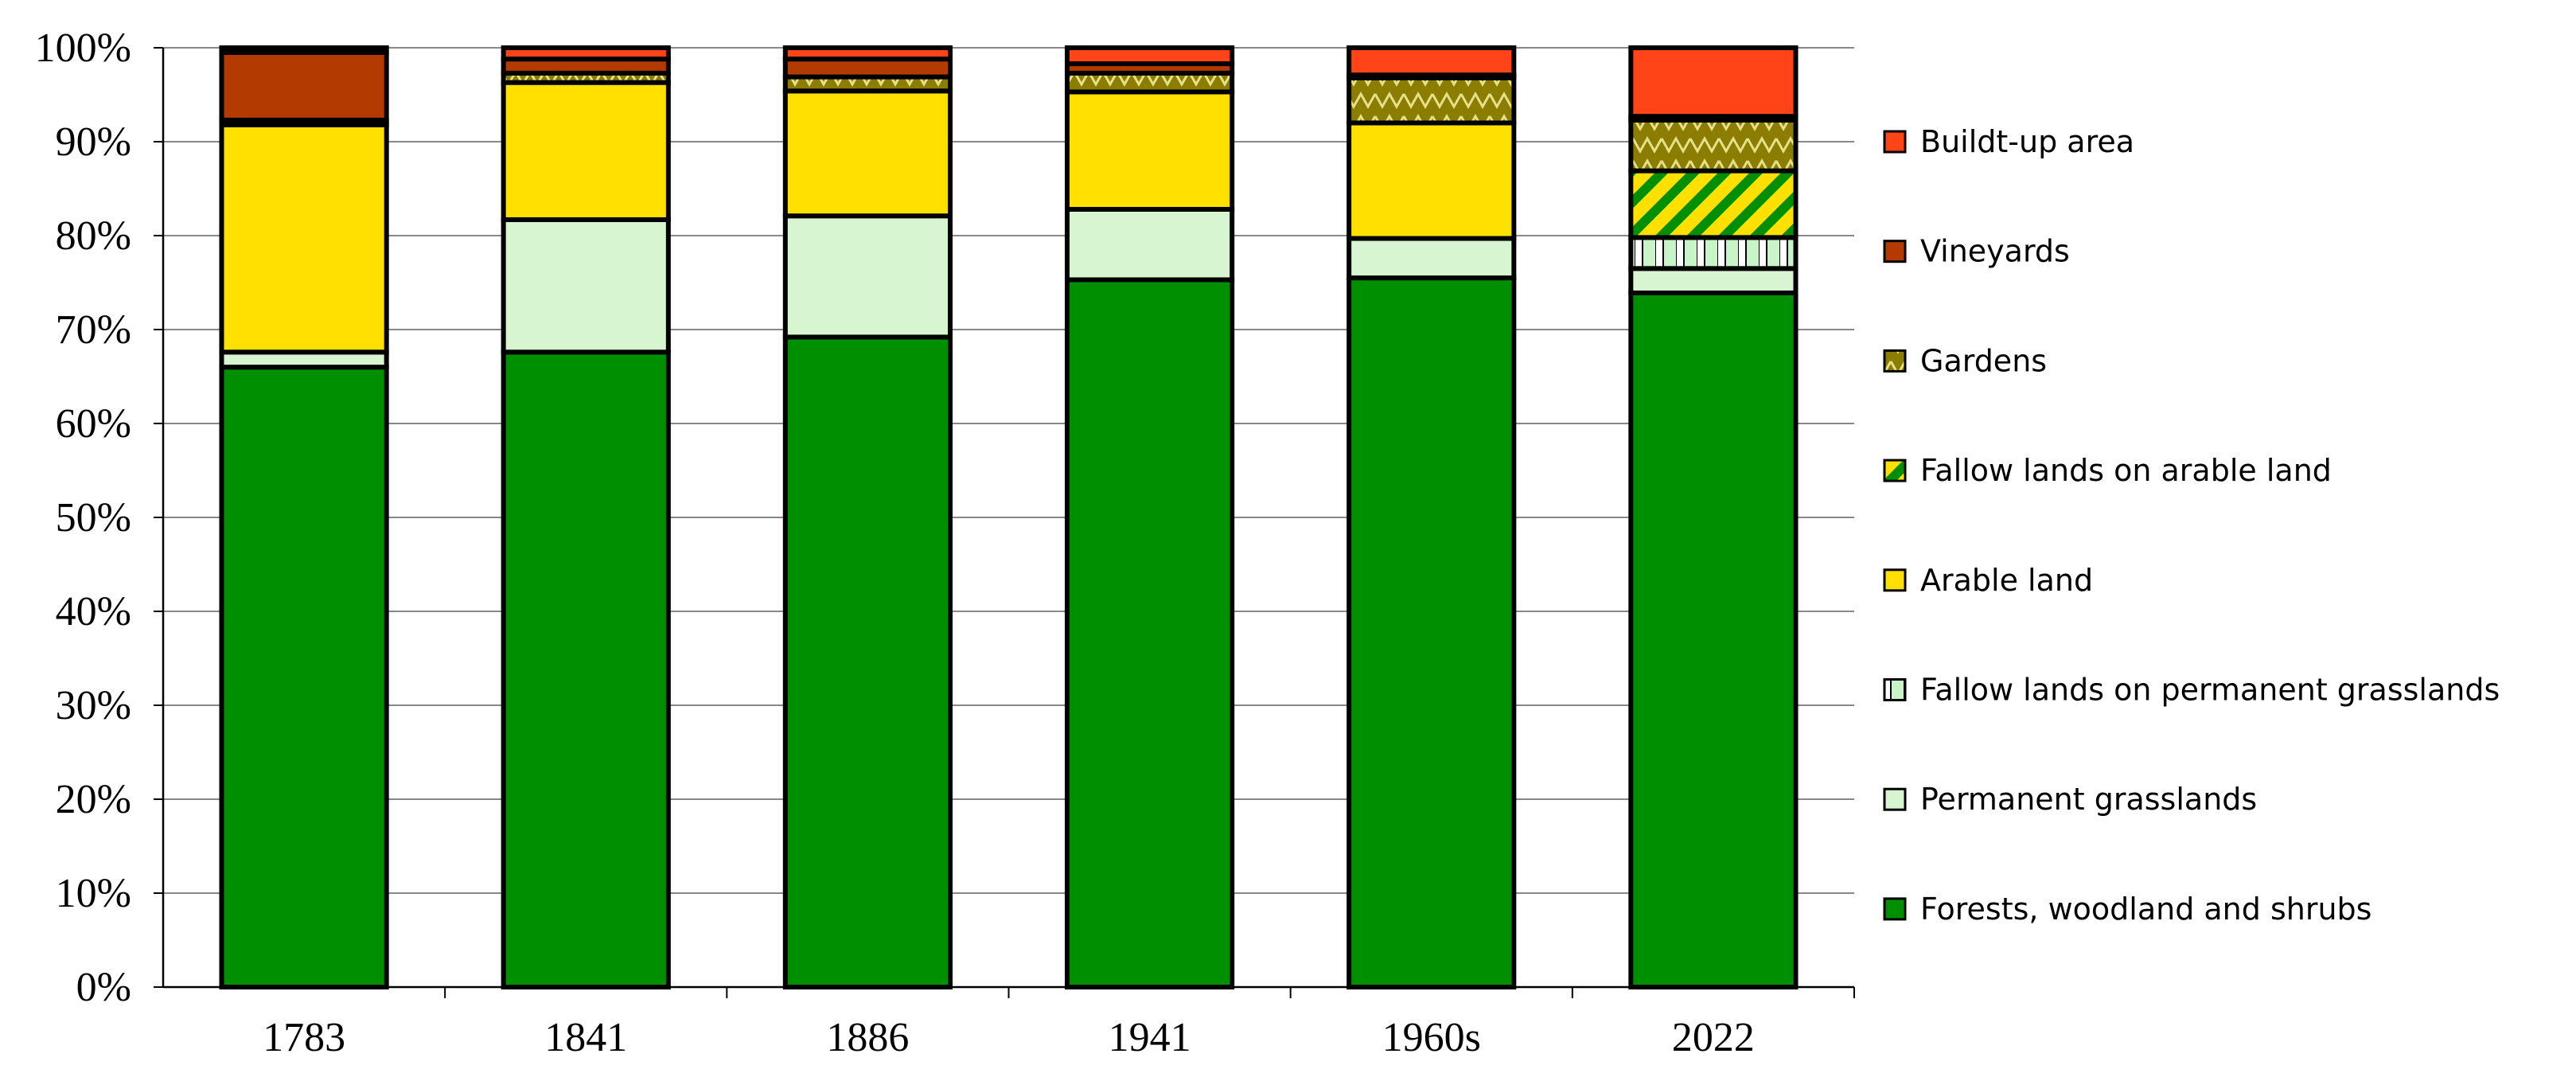 The width and height of the screenshot is (2576, 1081). Describe the element at coordinates (1713, 1037) in the screenshot. I see `x-tick-label: 2022` at that location.